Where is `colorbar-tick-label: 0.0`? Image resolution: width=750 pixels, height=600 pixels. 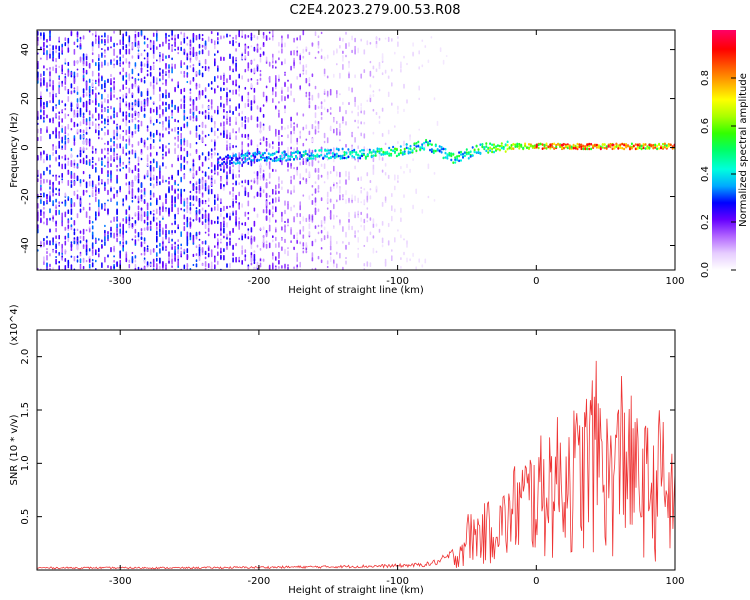
colorbar-tick-label: 0.0 is located at coordinates (705, 270).